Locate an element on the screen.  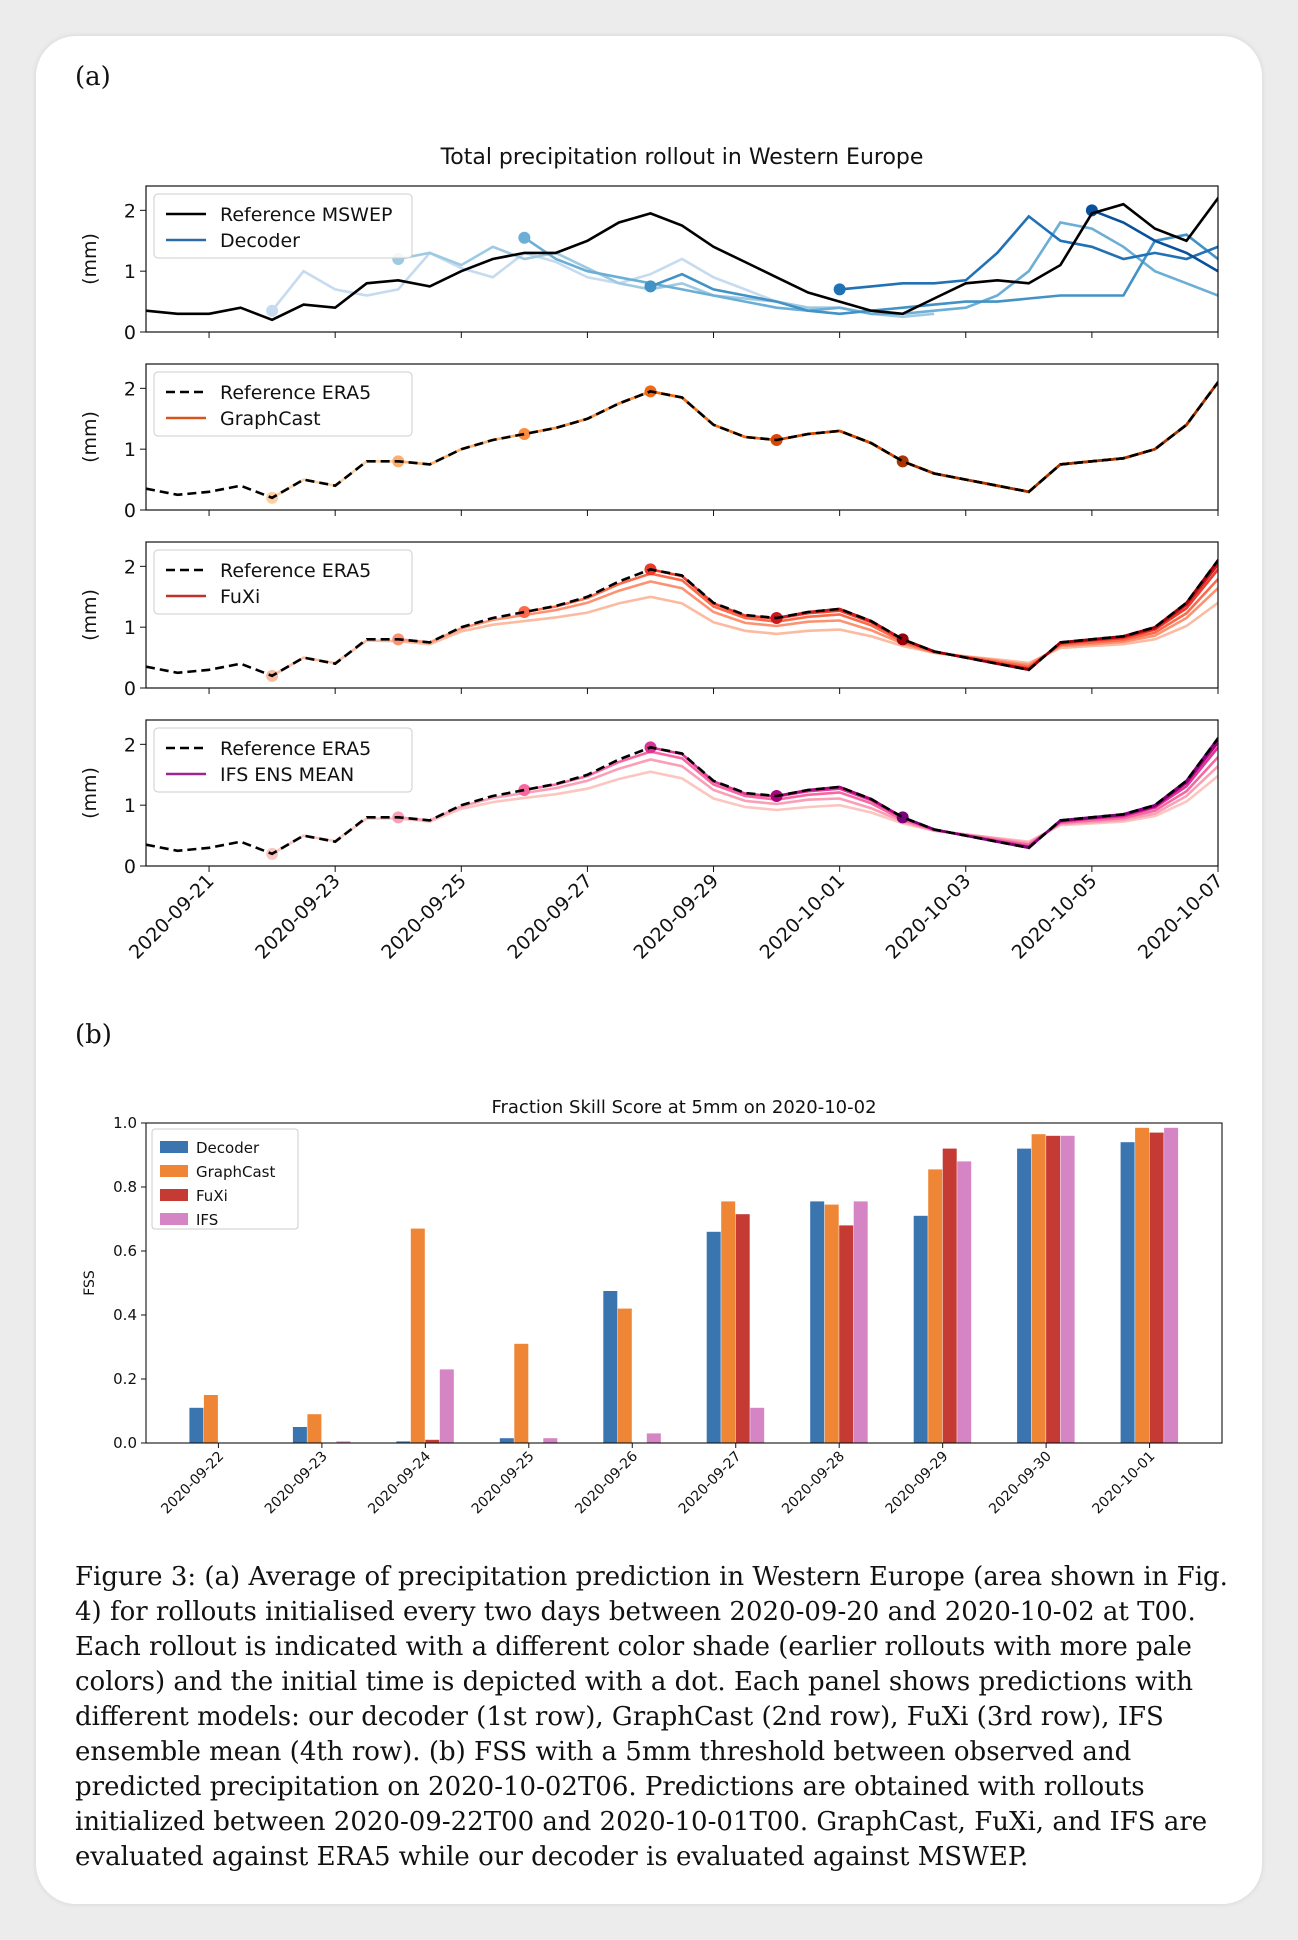
panel-2: 0 1 2 (mm) Reference ERA5 GraphCast is located at coordinates (649, 442).